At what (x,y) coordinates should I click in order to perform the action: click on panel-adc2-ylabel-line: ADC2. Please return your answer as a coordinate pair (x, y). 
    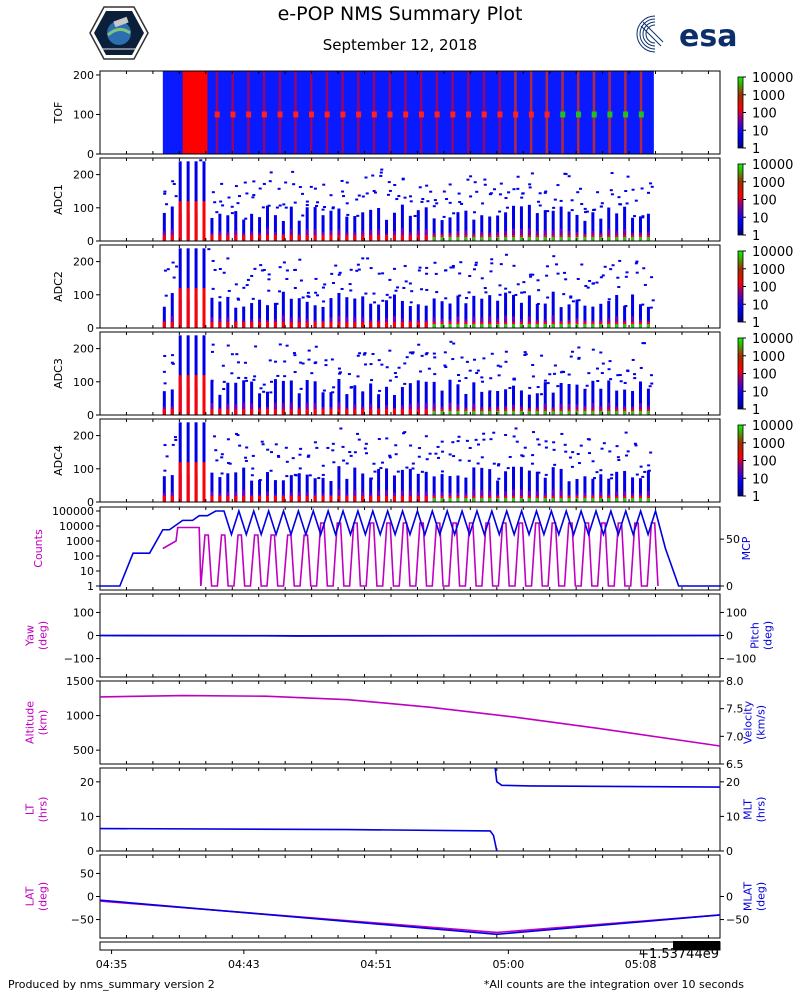
    Looking at the image, I should click on (58, 286).